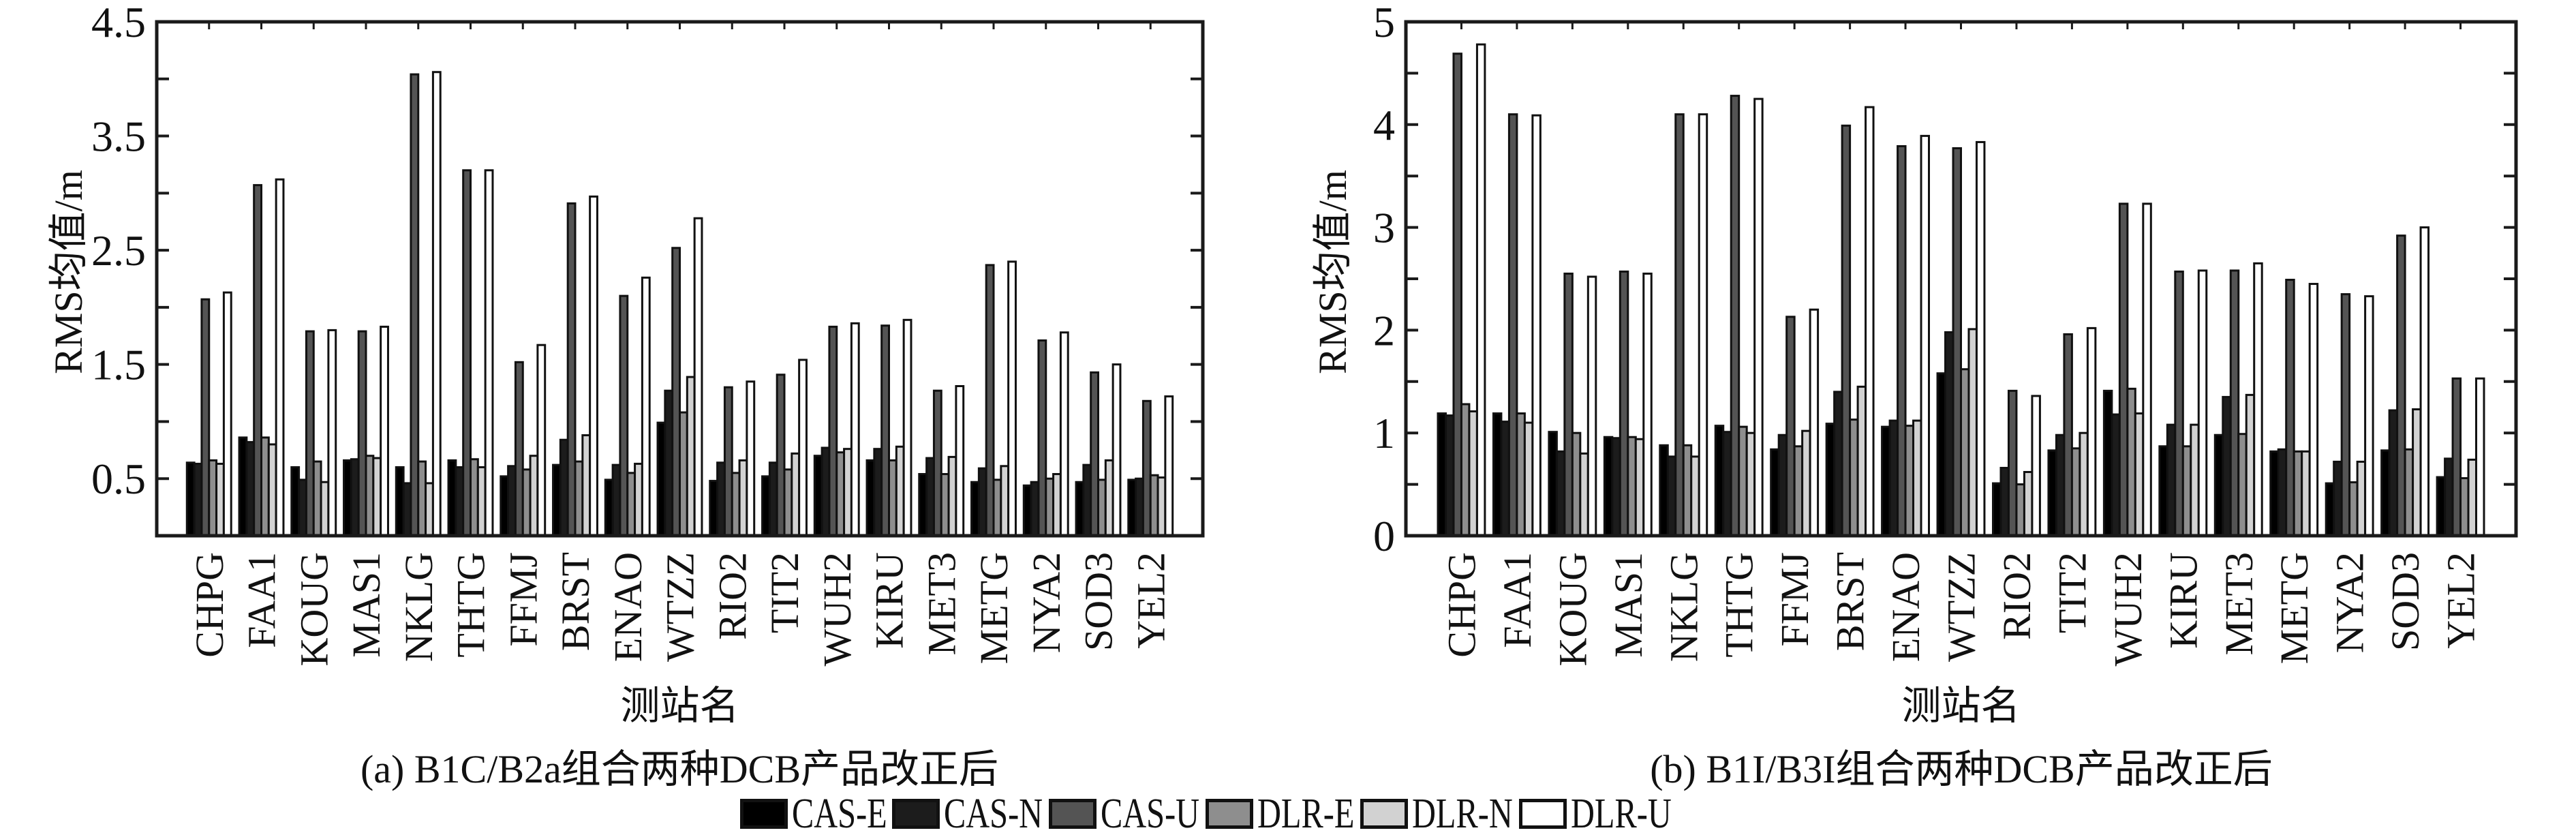 This screenshot has width=2576, height=837. What do you see at coordinates (2405, 601) in the screenshot?
I see `x-tick-label-sod3: SOD3` at bounding box center [2405, 601].